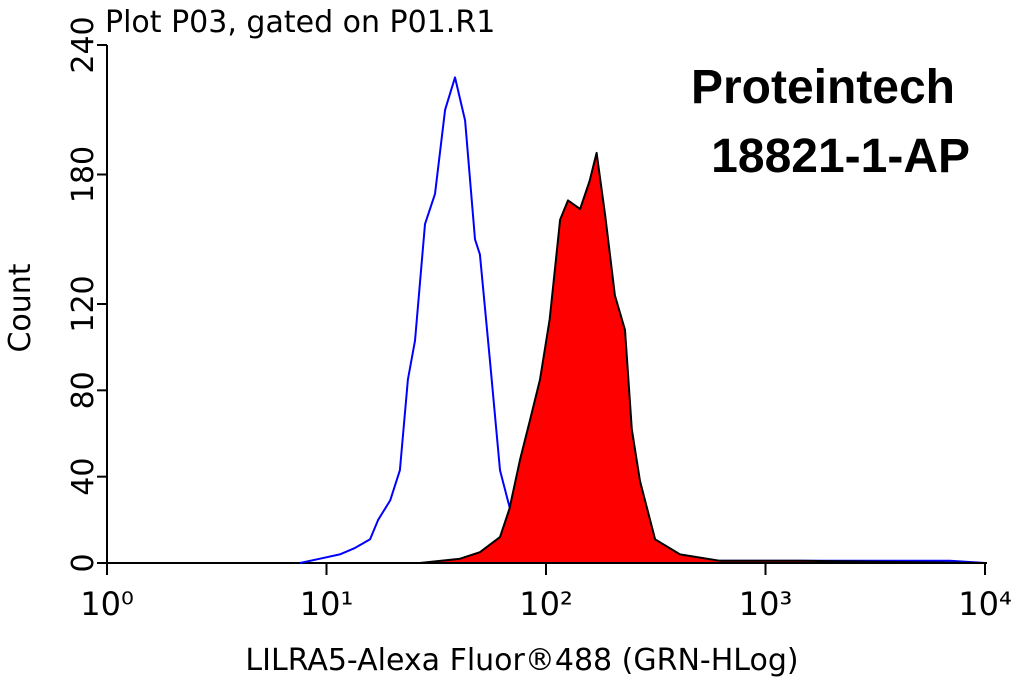 The height and width of the screenshot is (679, 1016). What do you see at coordinates (546, 604) in the screenshot?
I see `x-tick-label: 10²` at bounding box center [546, 604].